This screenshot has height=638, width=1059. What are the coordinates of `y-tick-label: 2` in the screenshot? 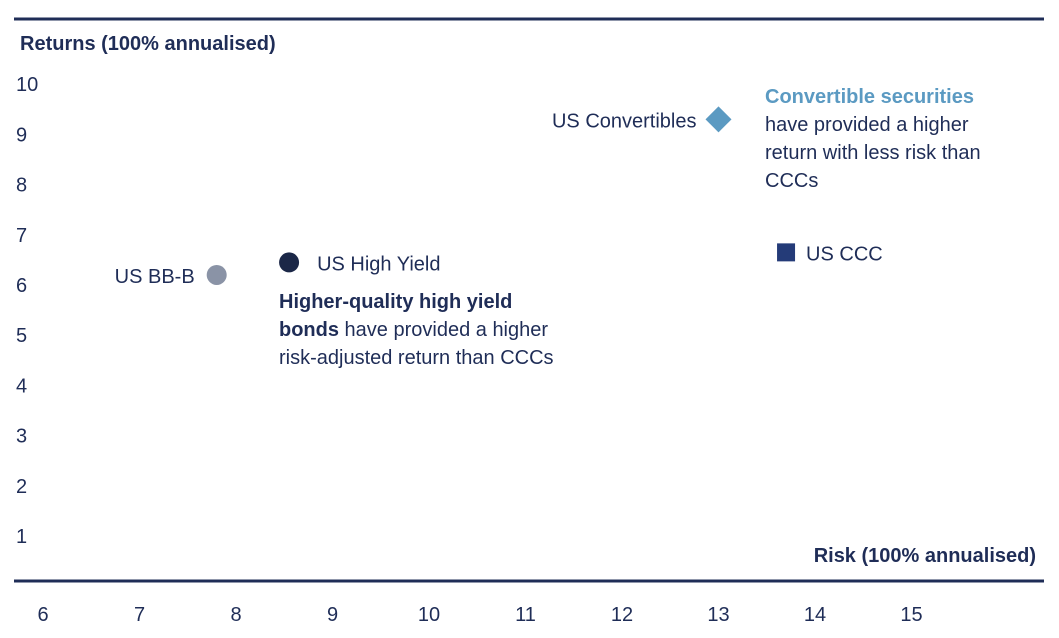 It's located at (21, 487).